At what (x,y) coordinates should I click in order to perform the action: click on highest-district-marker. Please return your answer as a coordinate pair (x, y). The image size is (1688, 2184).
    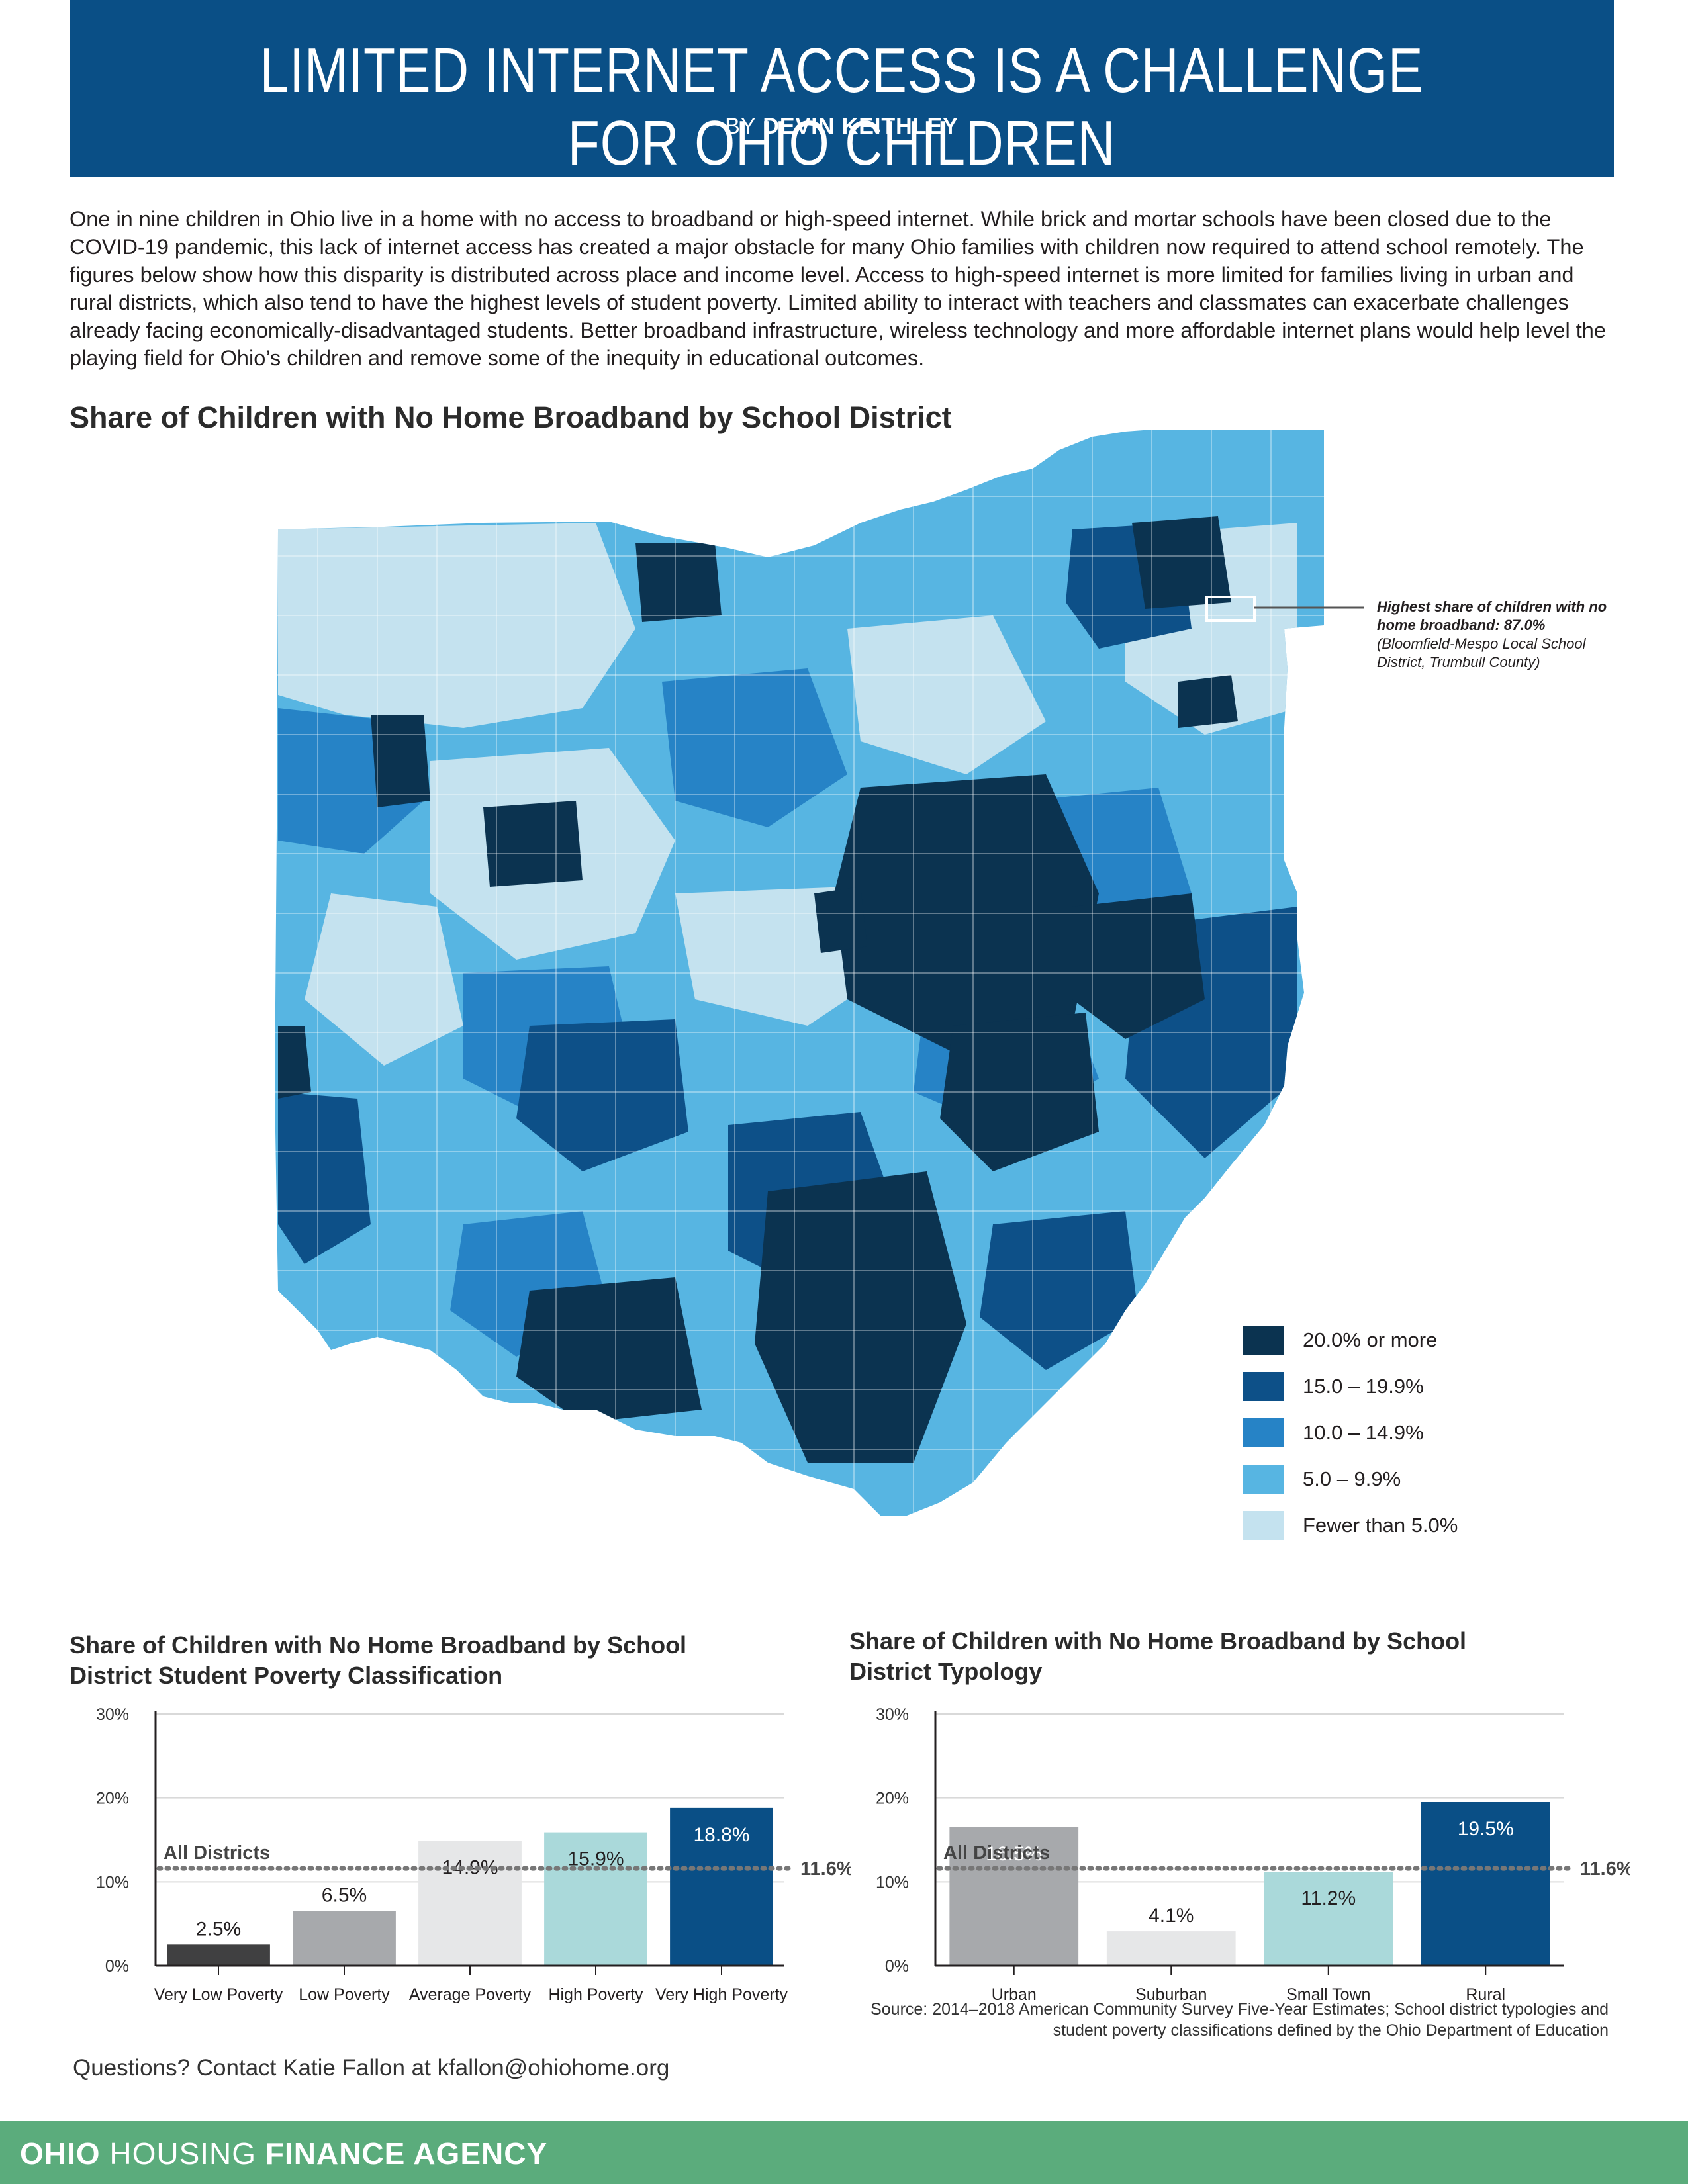
    Looking at the image, I should click on (1230, 609).